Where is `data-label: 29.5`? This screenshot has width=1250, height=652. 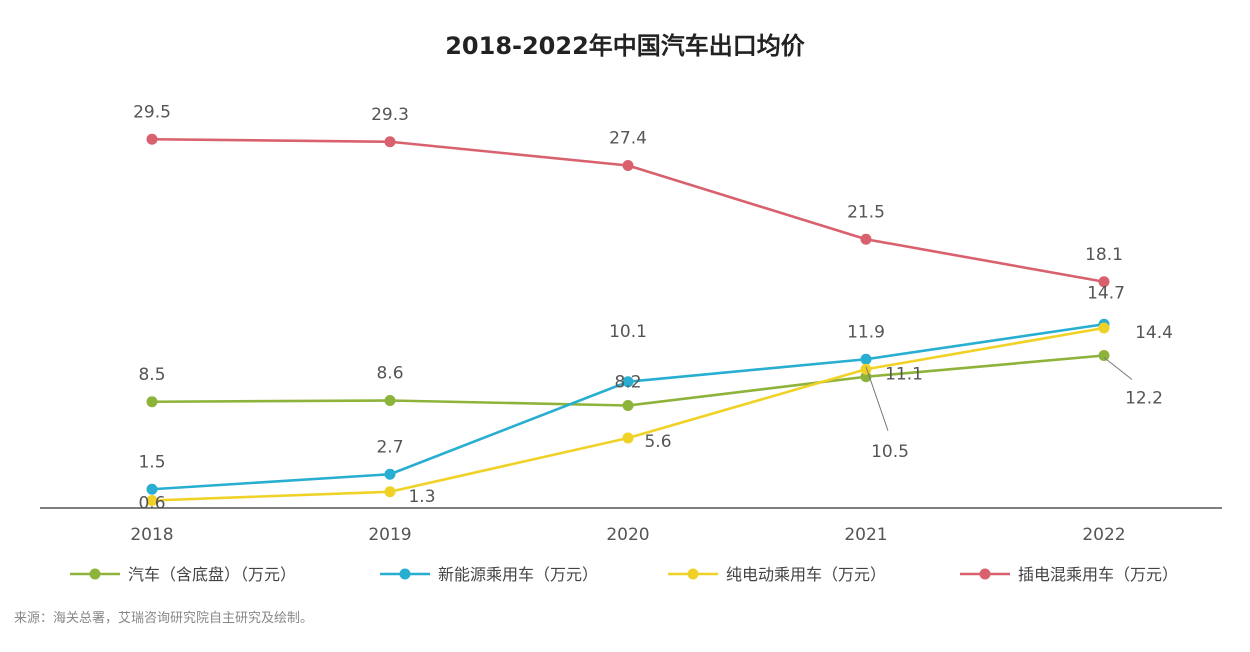 data-label: 29.5 is located at coordinates (152, 112).